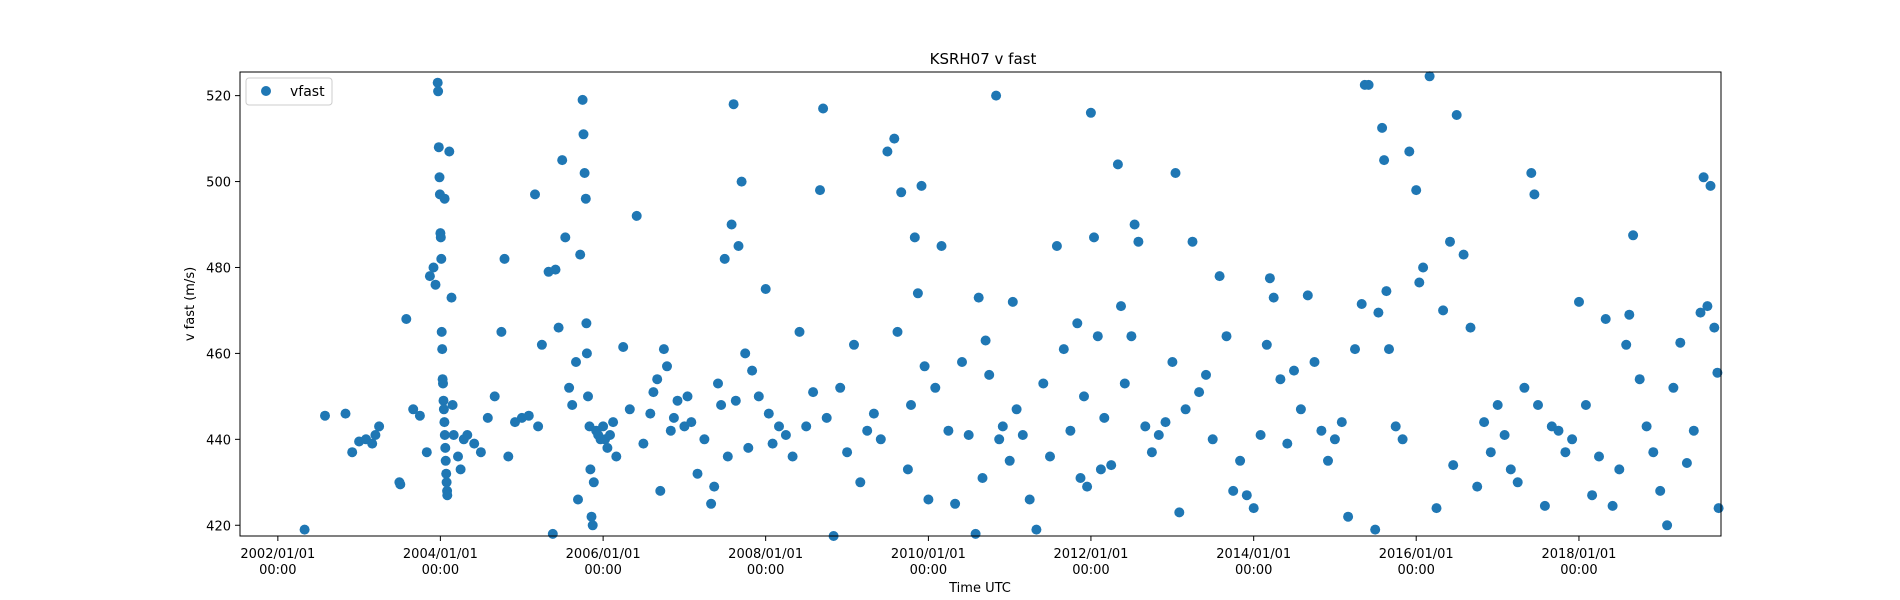  What do you see at coordinates (983, 59) in the screenshot?
I see `chart-title: KSRH07 v fast` at bounding box center [983, 59].